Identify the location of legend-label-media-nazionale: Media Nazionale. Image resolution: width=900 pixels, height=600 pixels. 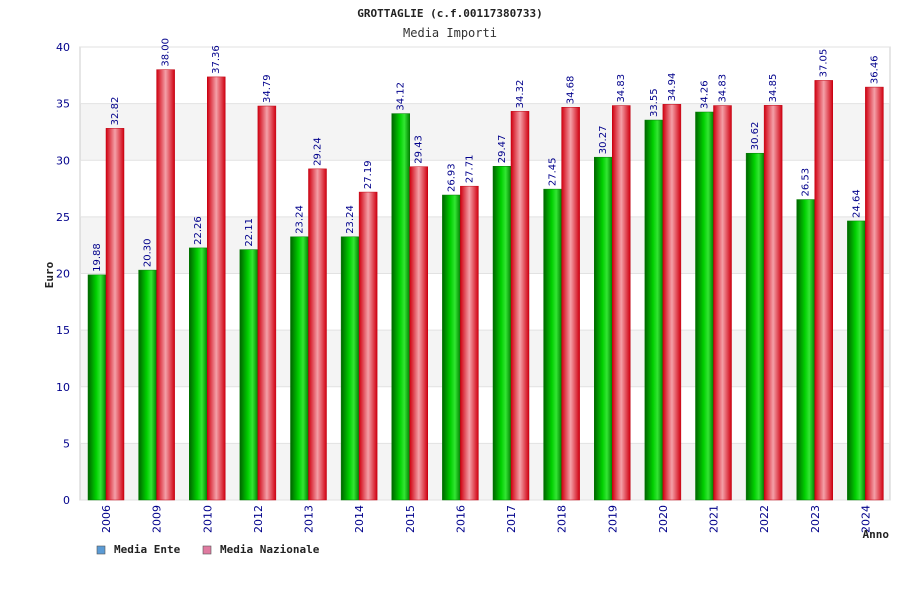
(270, 549).